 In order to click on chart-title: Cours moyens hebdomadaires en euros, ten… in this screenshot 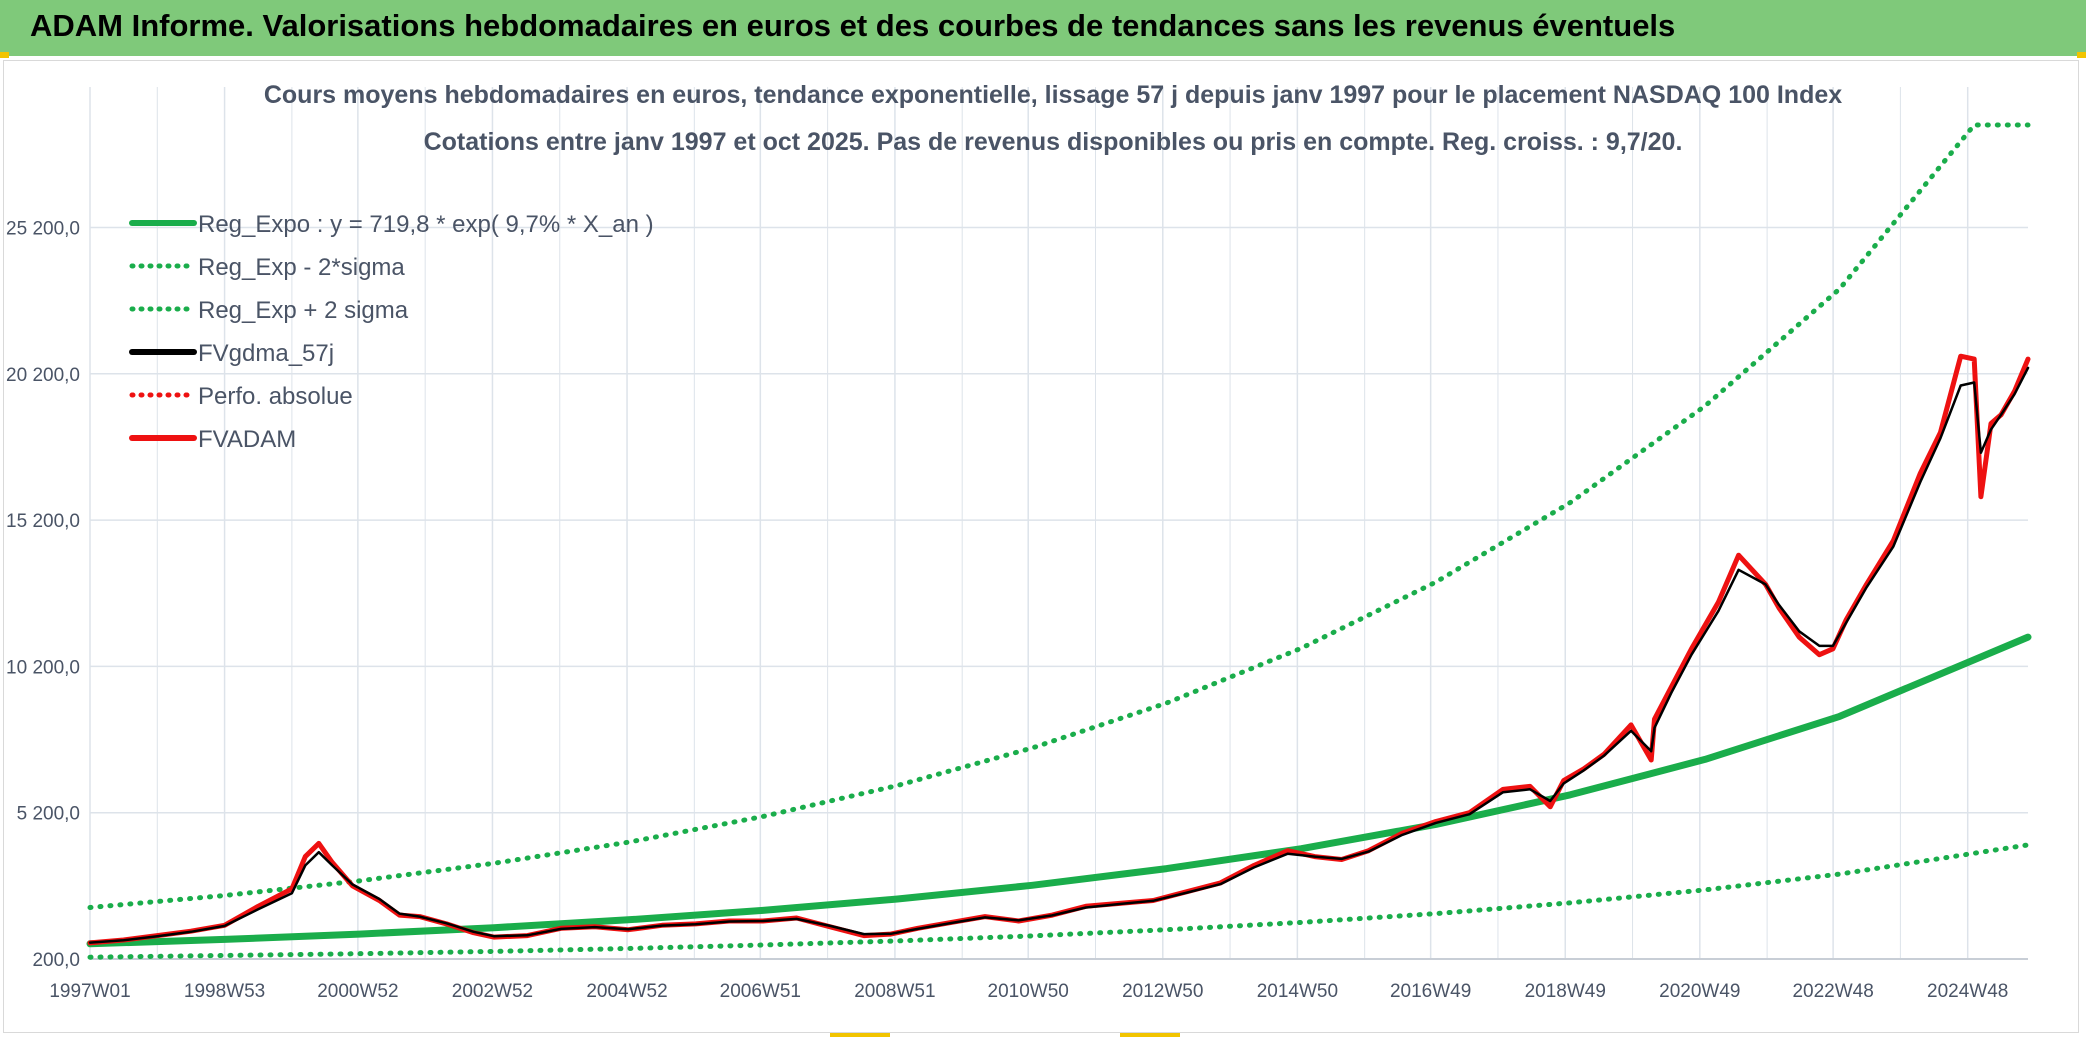, I will do `click(1053, 95)`.